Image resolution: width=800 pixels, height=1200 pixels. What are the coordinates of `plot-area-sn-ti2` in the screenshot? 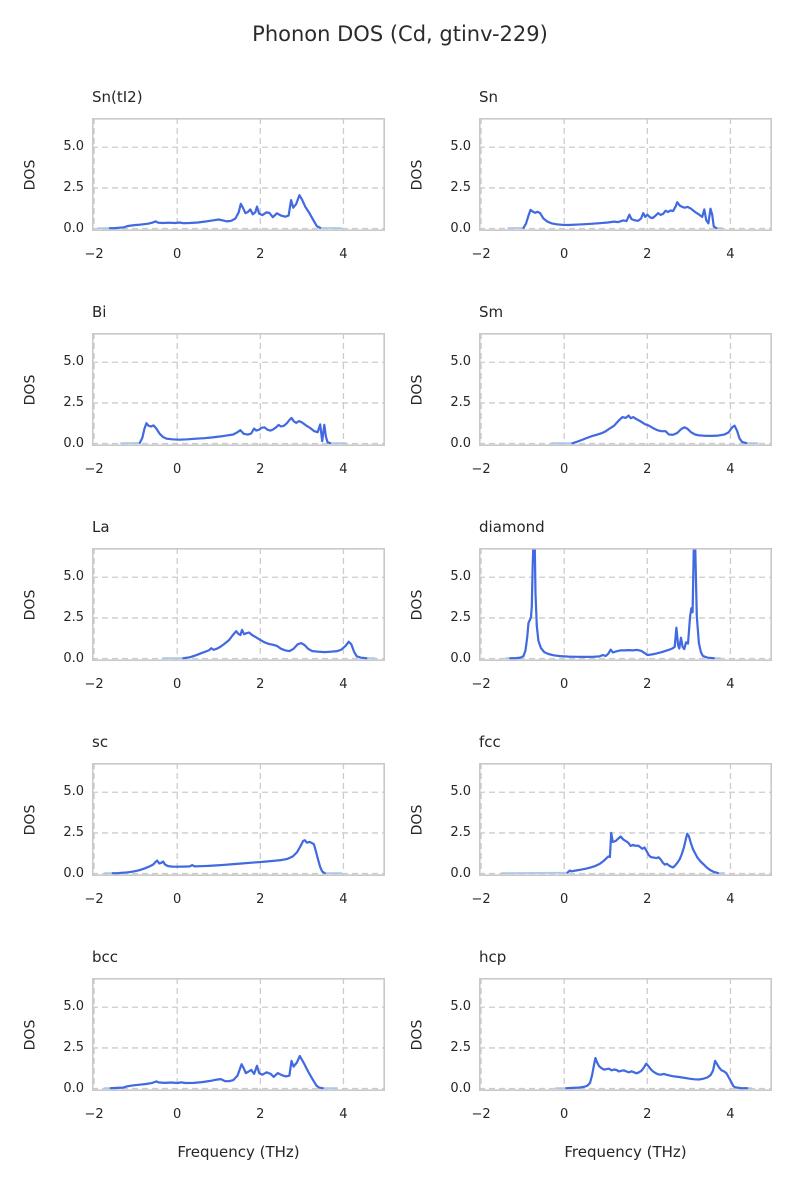 It's located at (238, 174).